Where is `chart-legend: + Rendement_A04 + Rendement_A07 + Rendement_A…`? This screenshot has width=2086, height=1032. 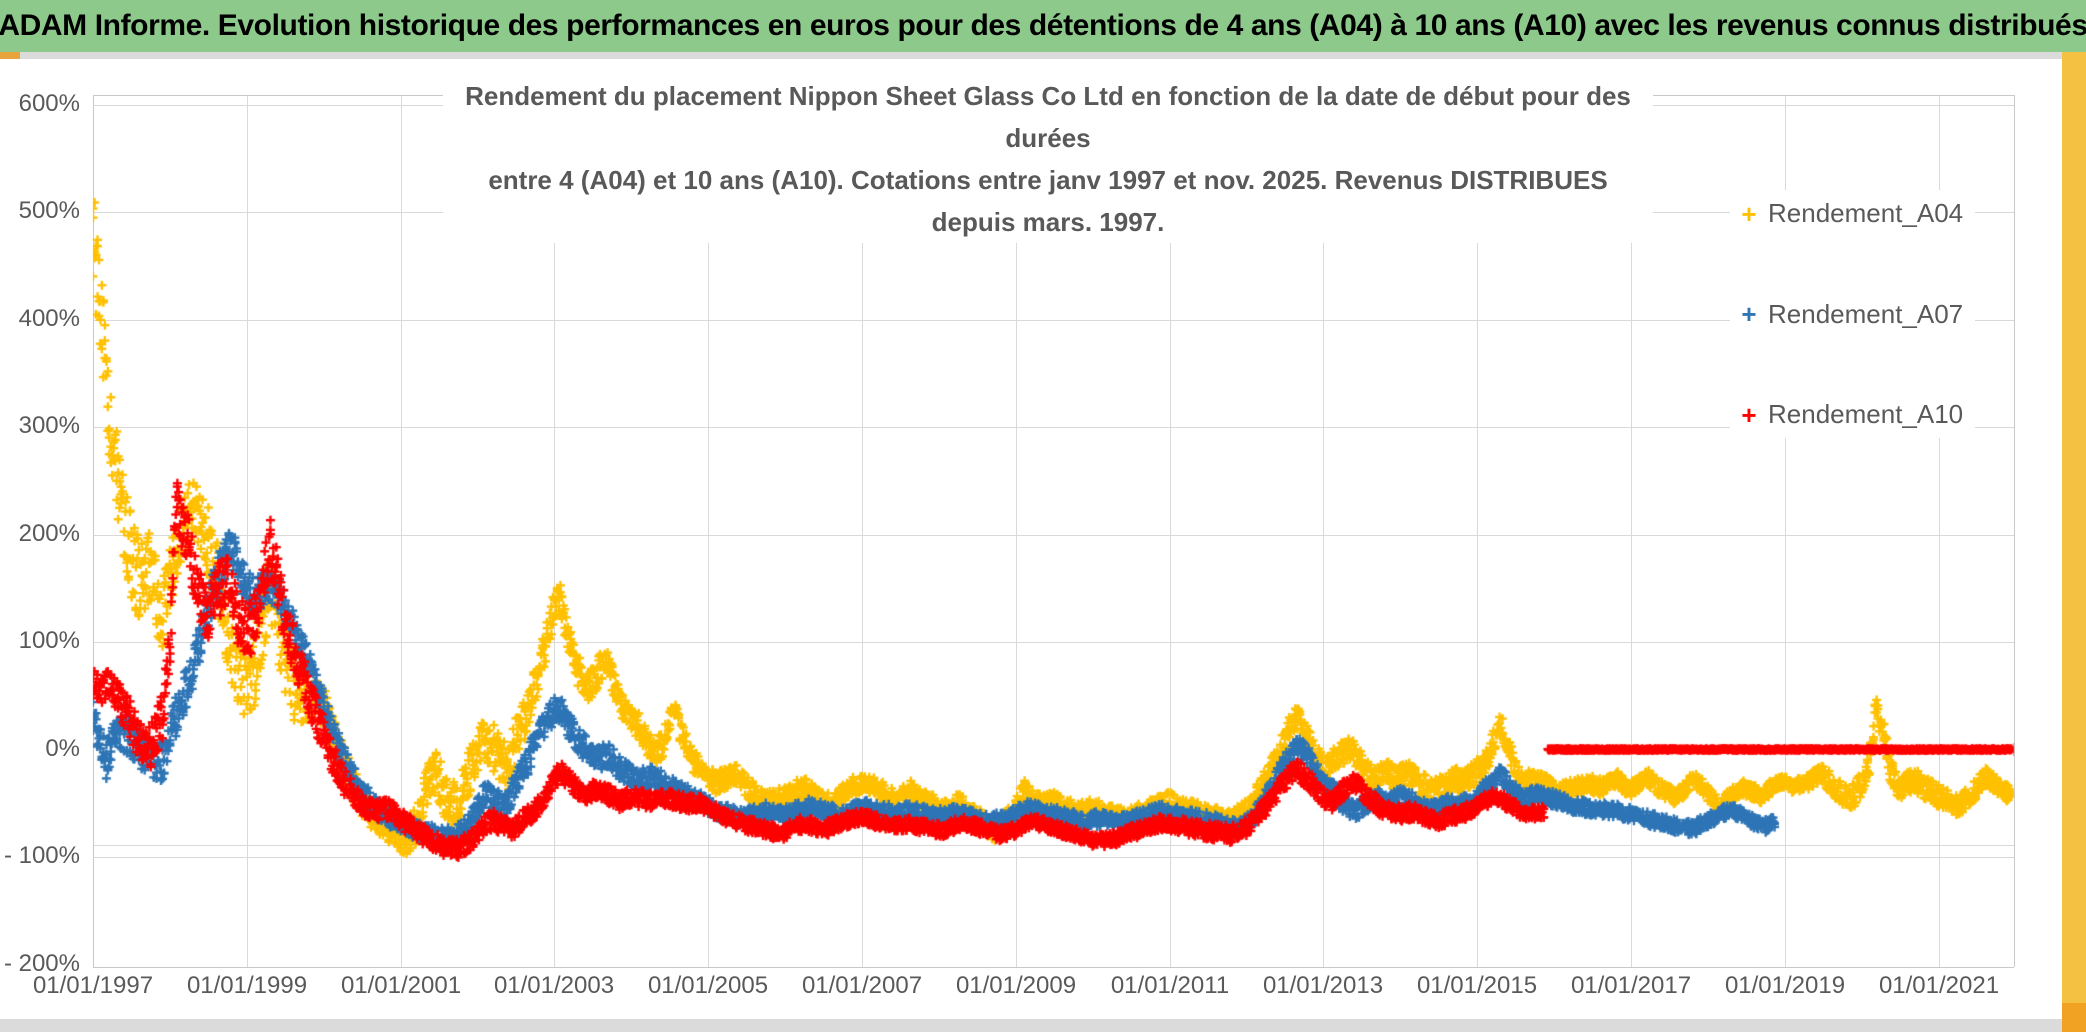 chart-legend: + Rendement_A04 + Rendement_A07 + Rendement_A… is located at coordinates (1852, 314).